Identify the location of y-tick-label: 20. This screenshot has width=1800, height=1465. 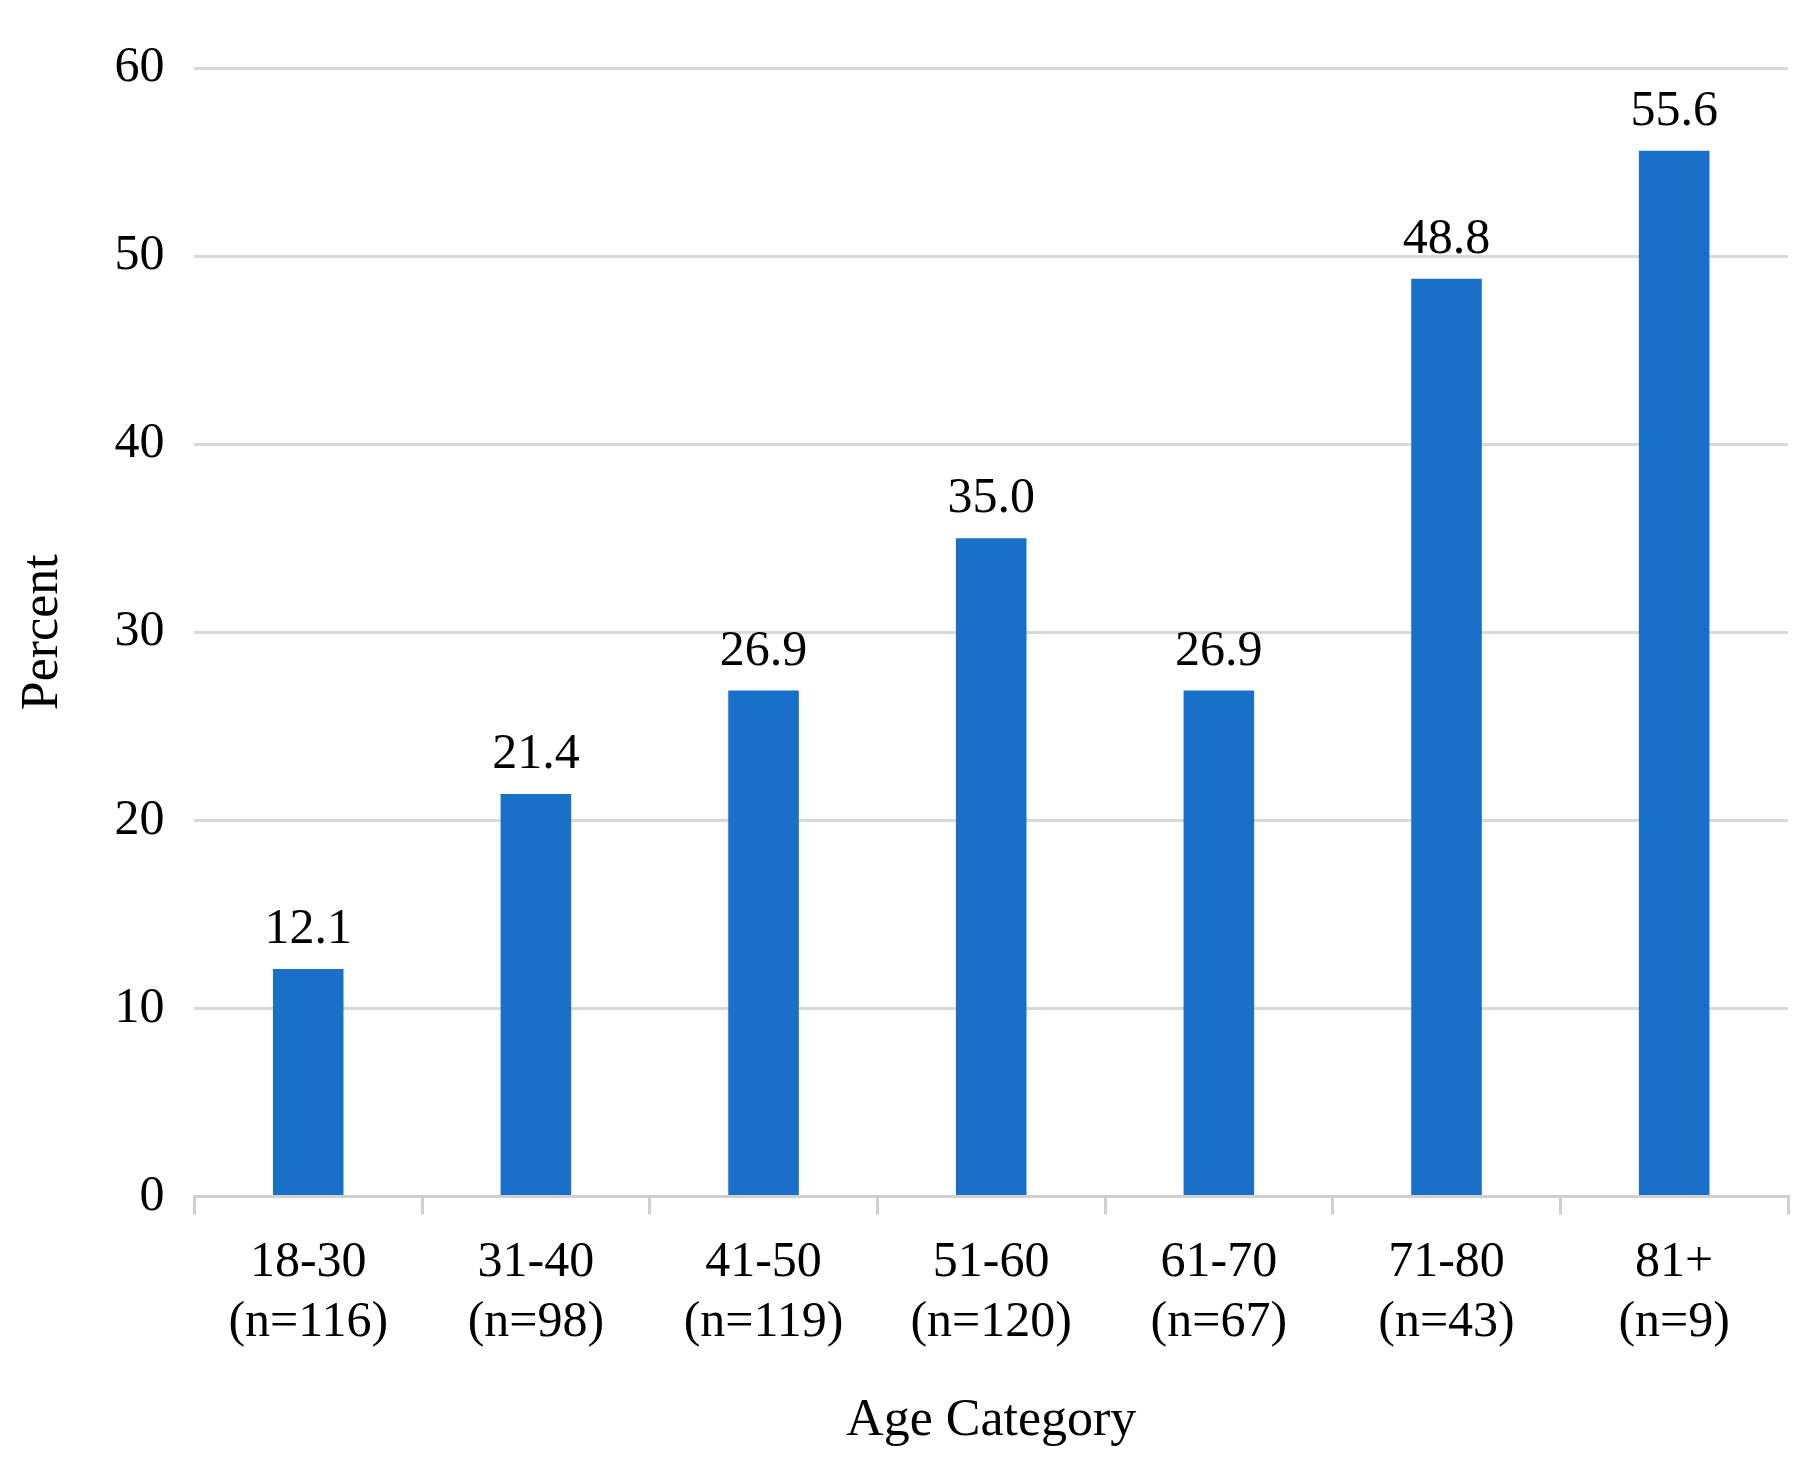
(139, 816).